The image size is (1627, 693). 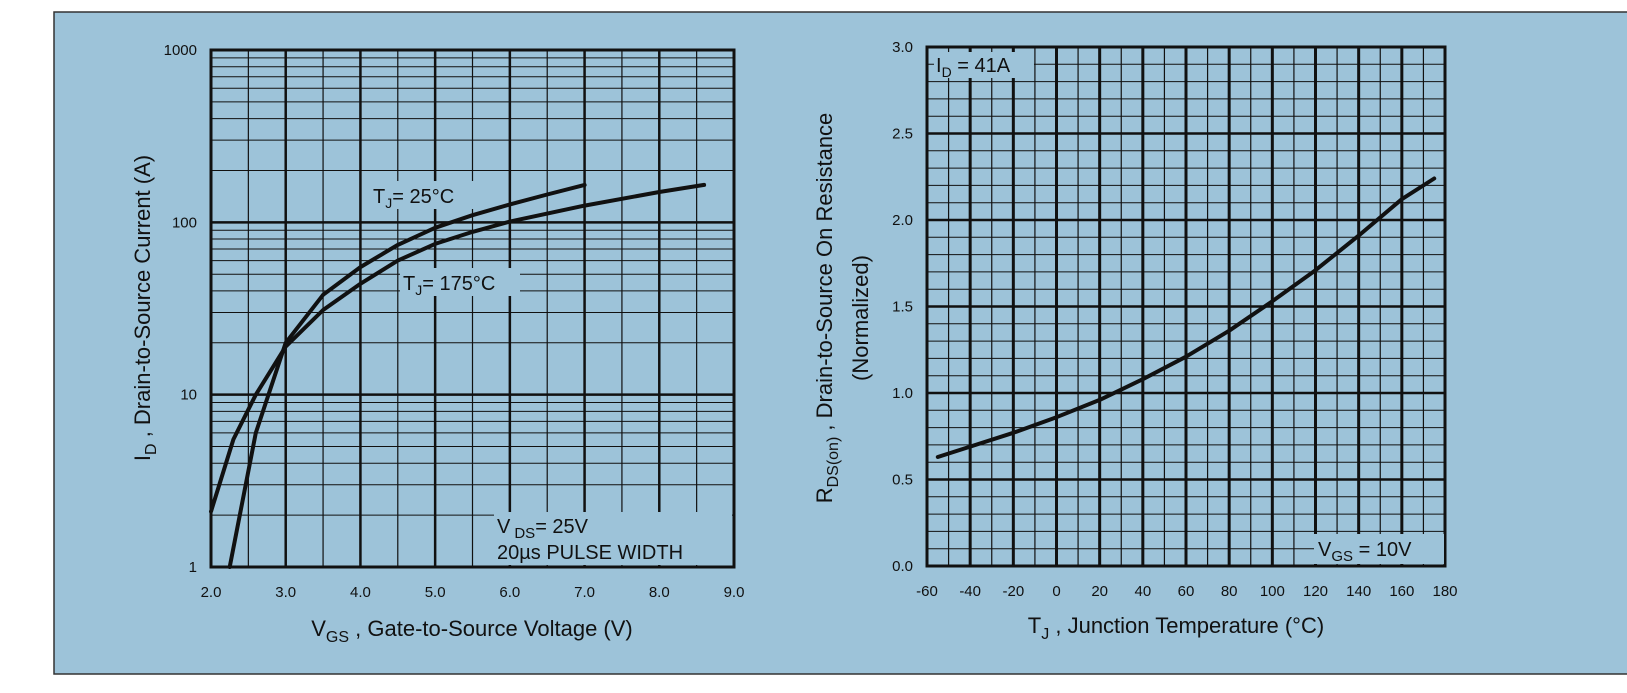 I want to click on chart1-y-tick-label: 1, so click(x=193, y=567).